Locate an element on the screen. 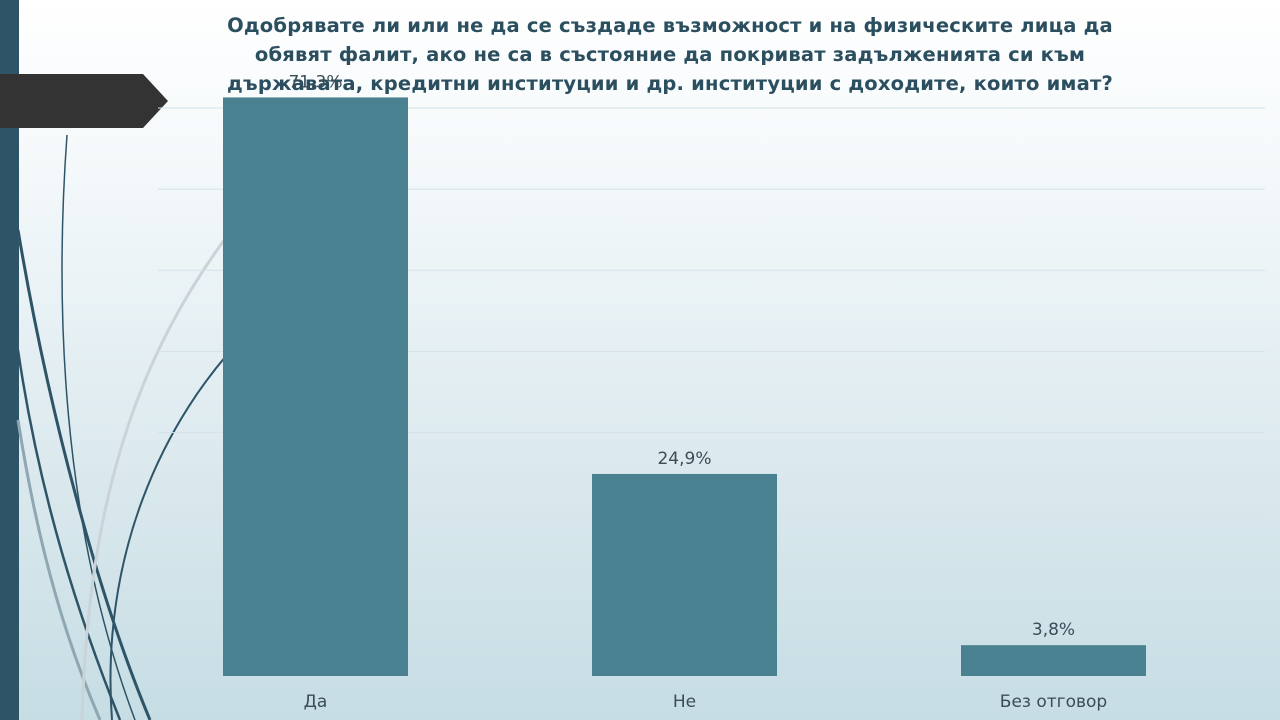 The image size is (1280, 720). data-label-2: 3,8% is located at coordinates (1053, 630).